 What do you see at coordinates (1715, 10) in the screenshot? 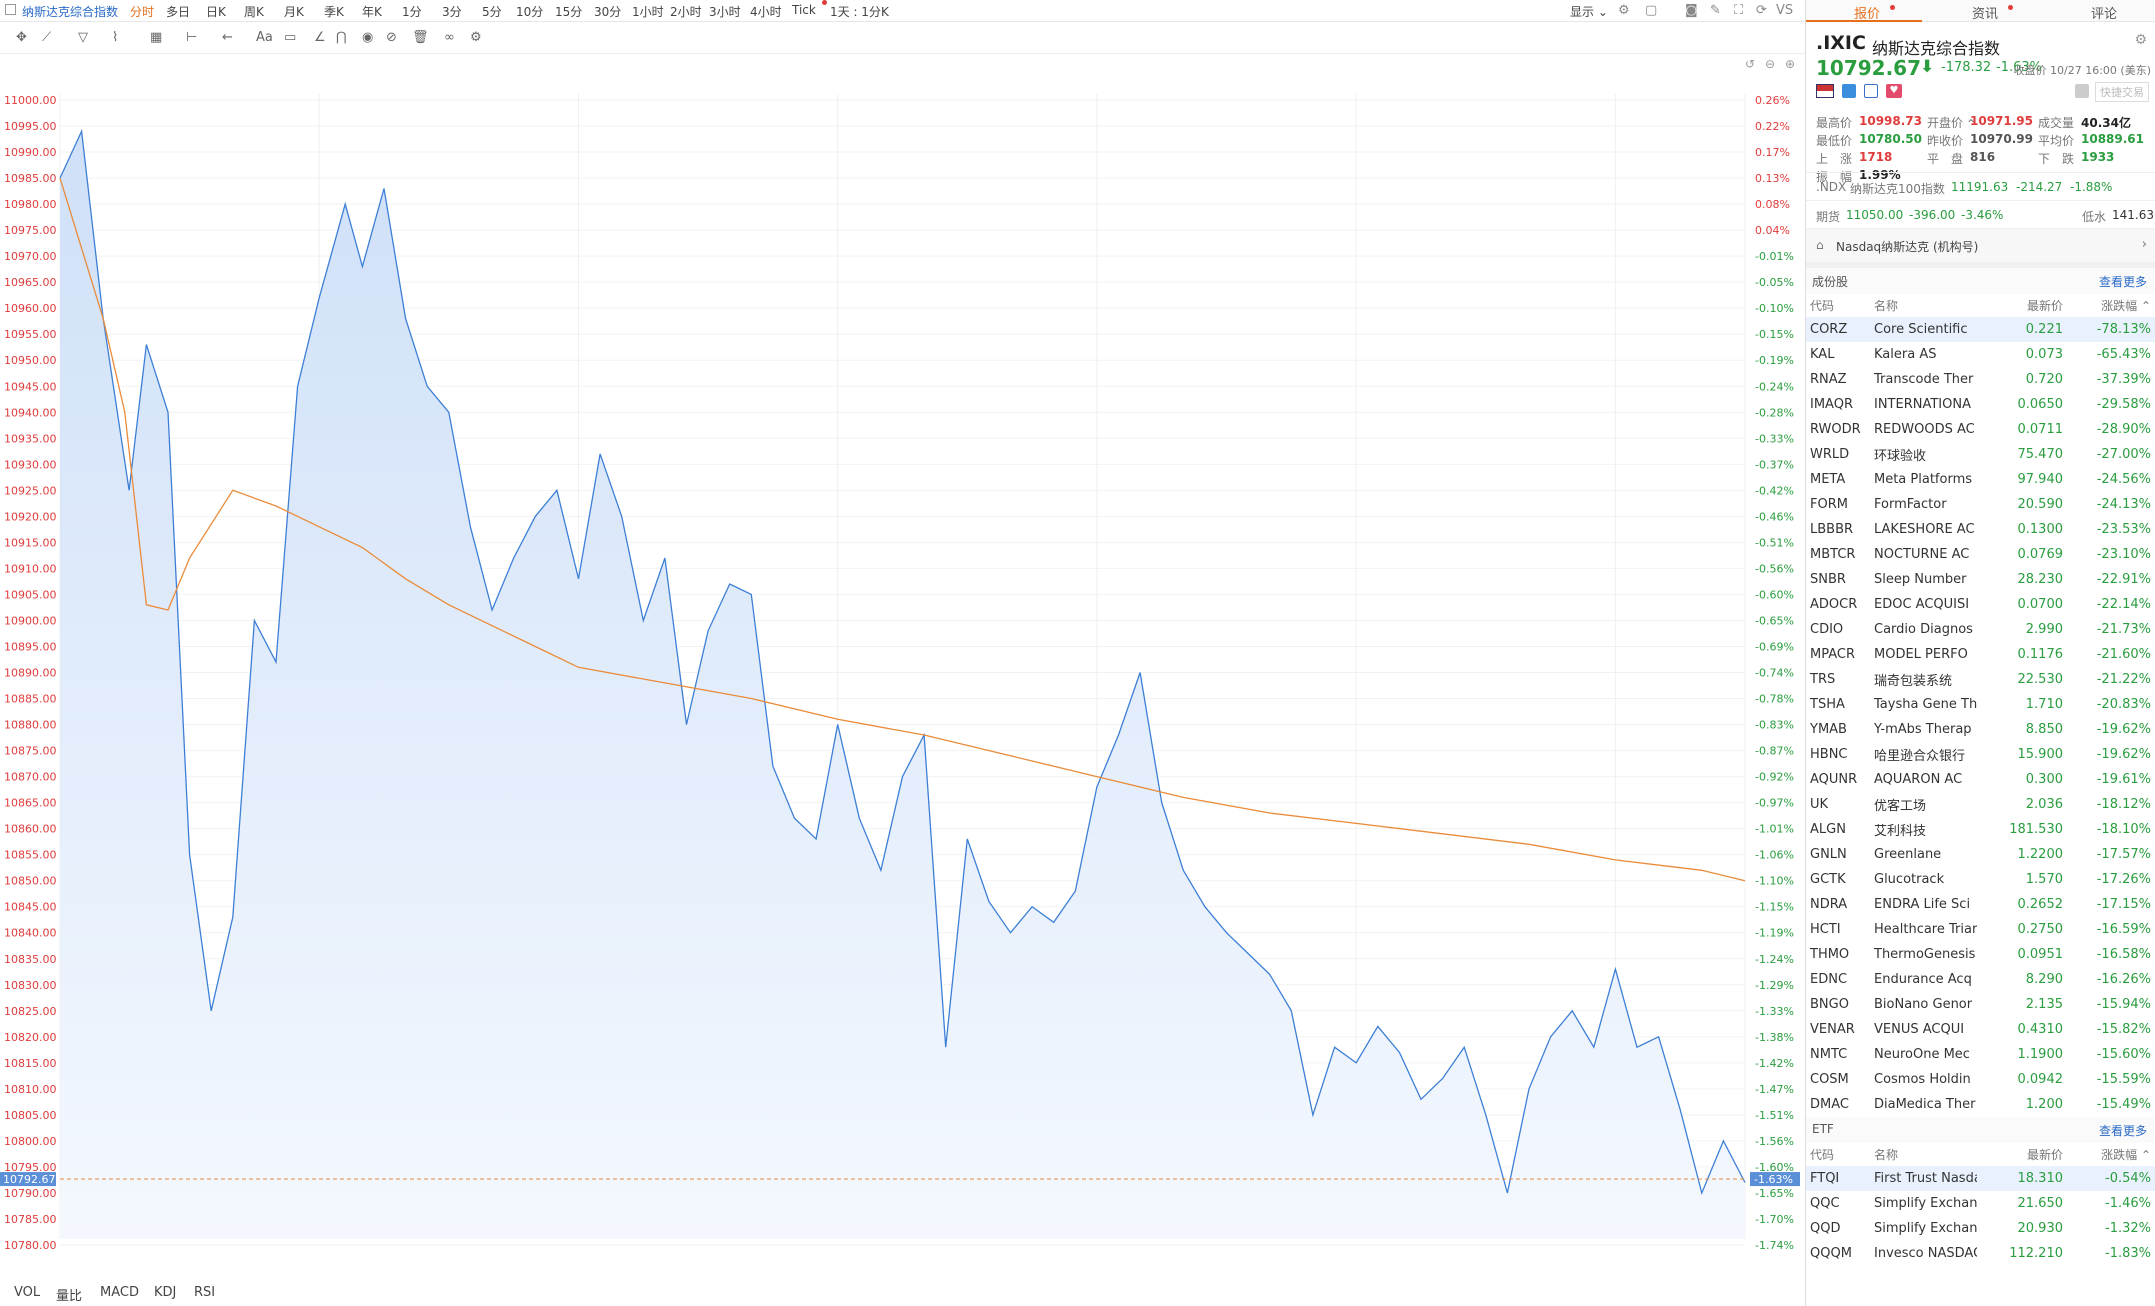
I see `brush-icon: ✎` at bounding box center [1715, 10].